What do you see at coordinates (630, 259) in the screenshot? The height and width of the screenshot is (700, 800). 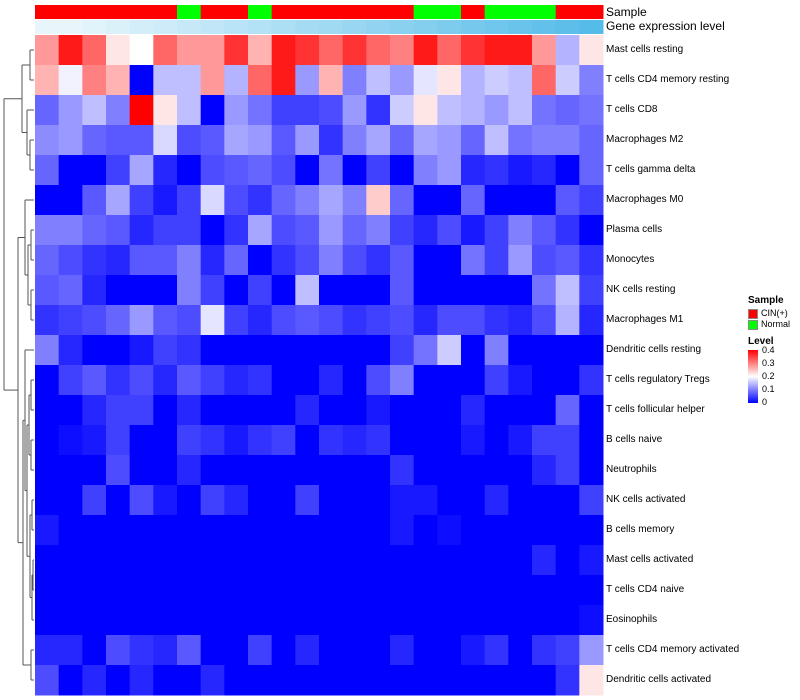 I see `row-label: Monocytes` at bounding box center [630, 259].